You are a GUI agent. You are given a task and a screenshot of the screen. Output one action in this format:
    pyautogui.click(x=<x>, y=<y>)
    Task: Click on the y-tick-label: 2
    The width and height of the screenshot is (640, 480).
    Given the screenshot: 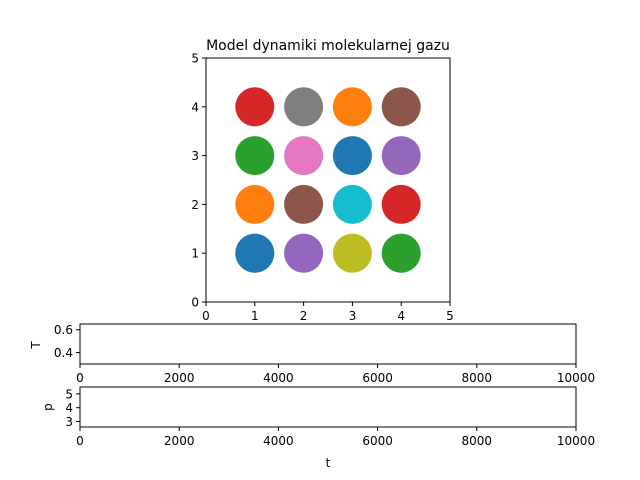 What is the action you would take?
    pyautogui.click(x=195, y=205)
    